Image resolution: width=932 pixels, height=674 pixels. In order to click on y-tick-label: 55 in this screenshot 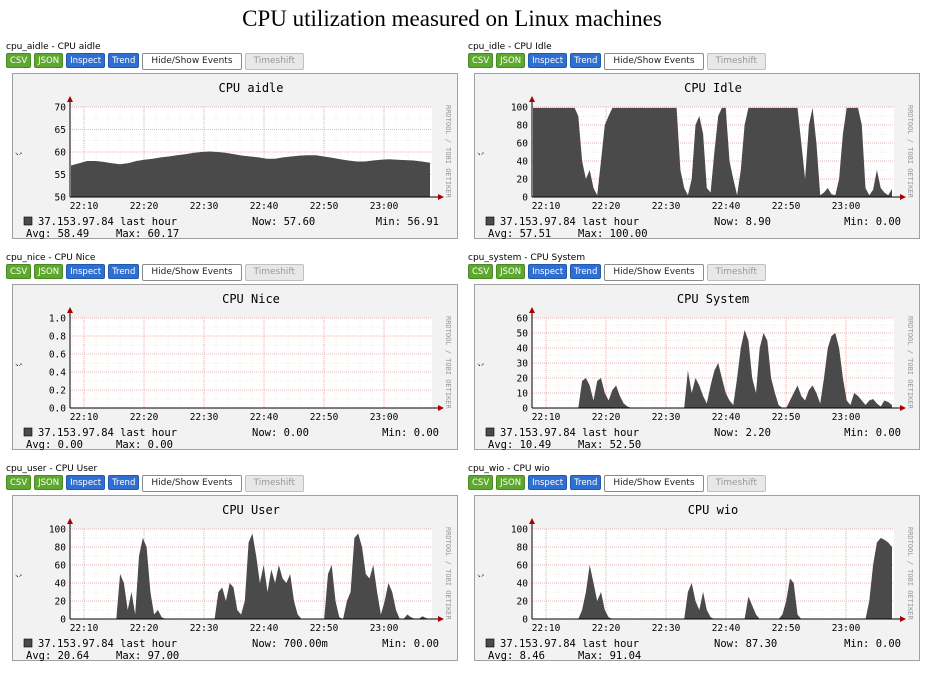, I will do `click(60, 175)`.